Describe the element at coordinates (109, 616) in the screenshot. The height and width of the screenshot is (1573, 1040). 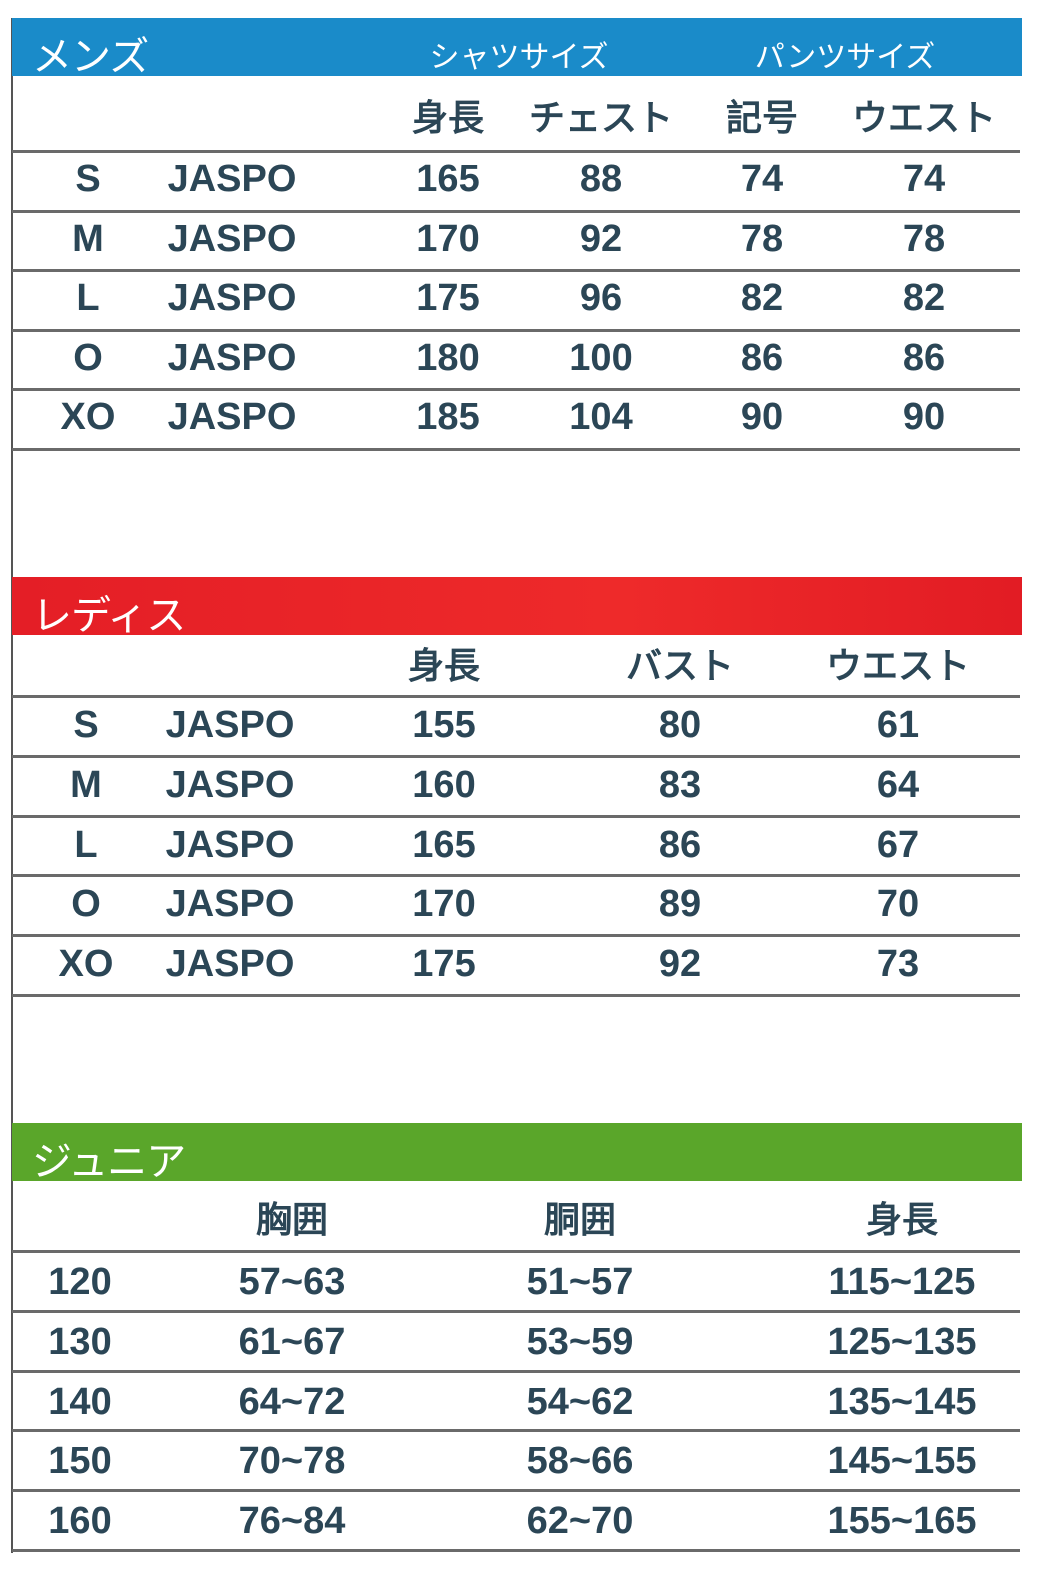
I see `ladies-title: レディス` at that location.